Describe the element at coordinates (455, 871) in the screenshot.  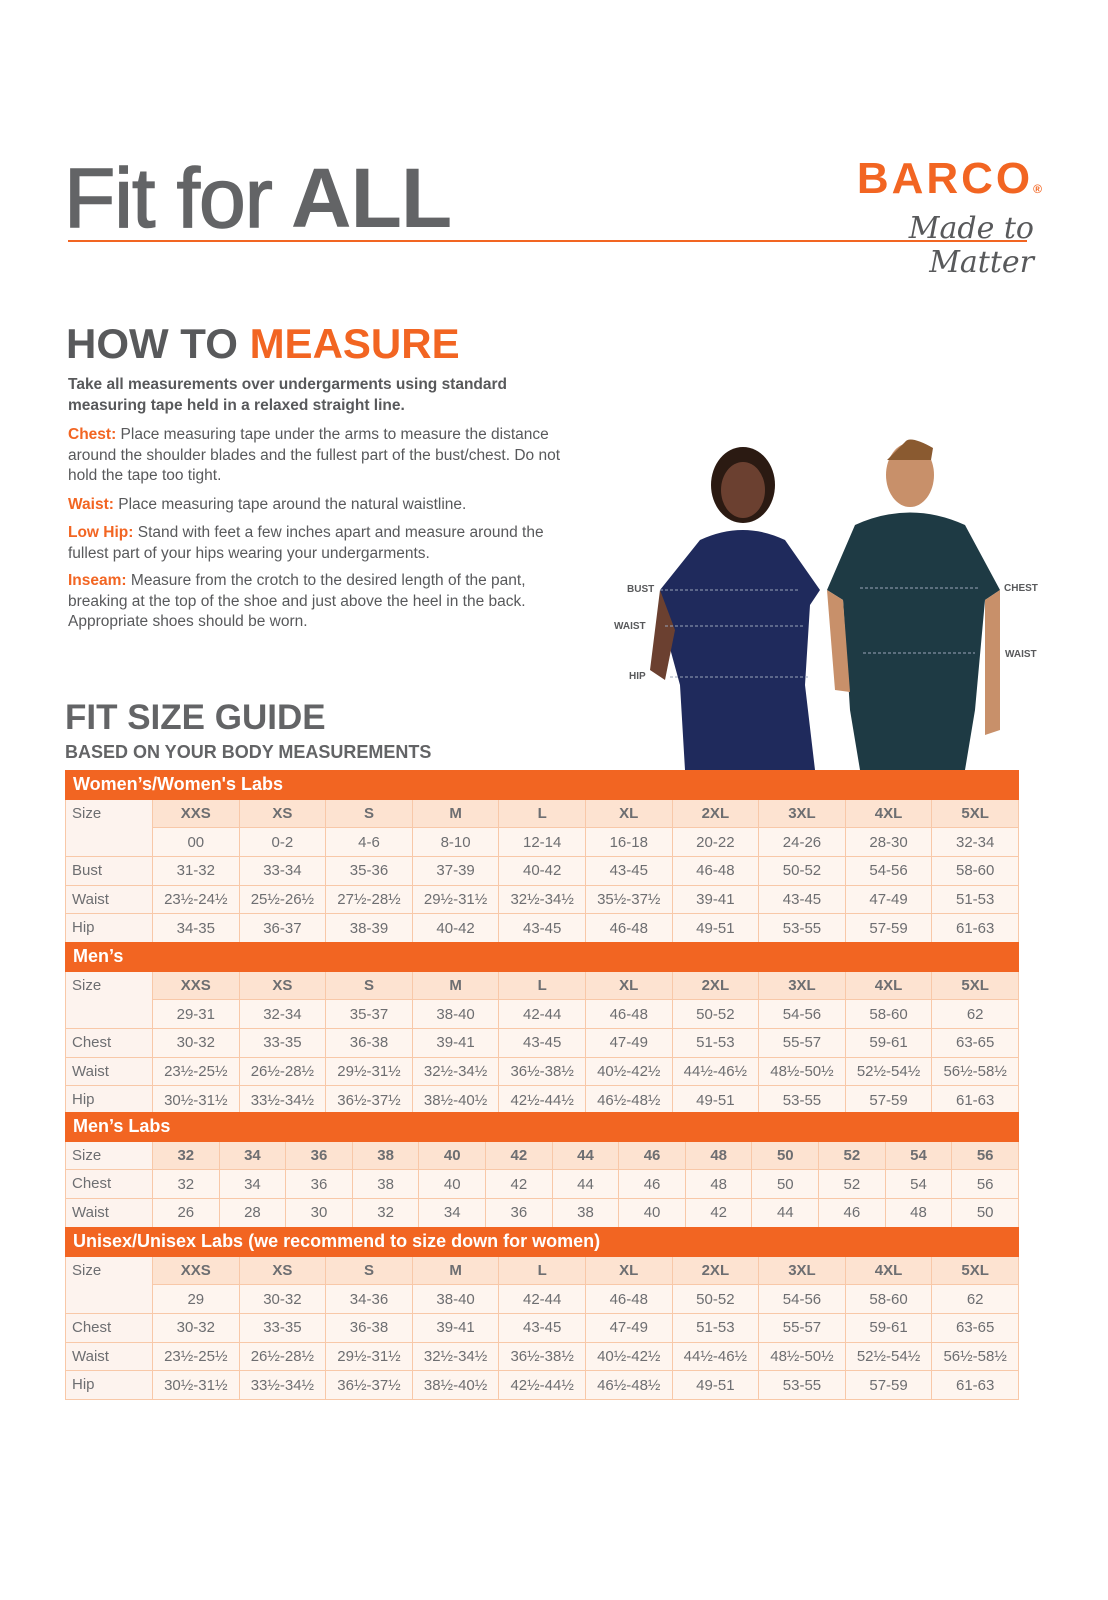
I see `value-cell: 37-39` at that location.